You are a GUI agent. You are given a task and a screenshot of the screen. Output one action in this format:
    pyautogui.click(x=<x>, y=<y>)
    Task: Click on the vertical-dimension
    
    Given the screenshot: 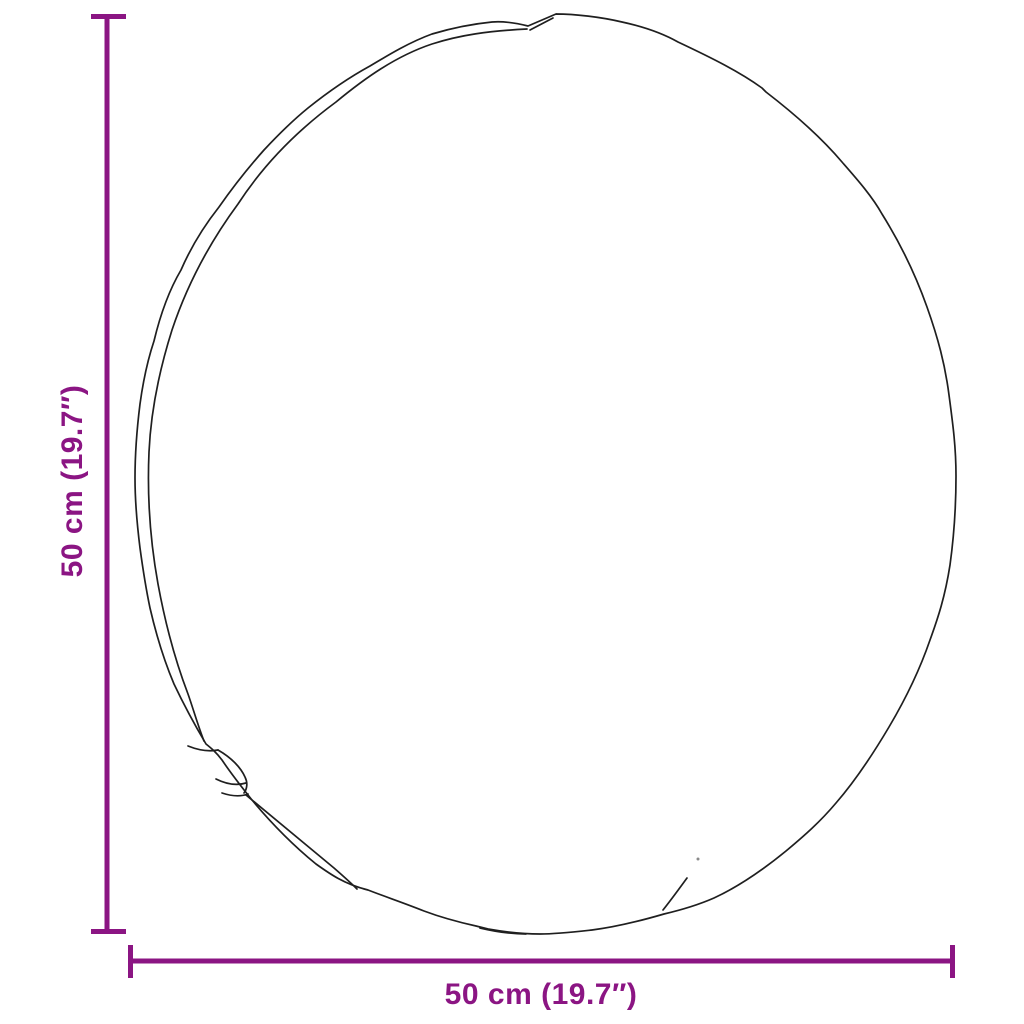 What is the action you would take?
    pyautogui.click(x=108, y=474)
    